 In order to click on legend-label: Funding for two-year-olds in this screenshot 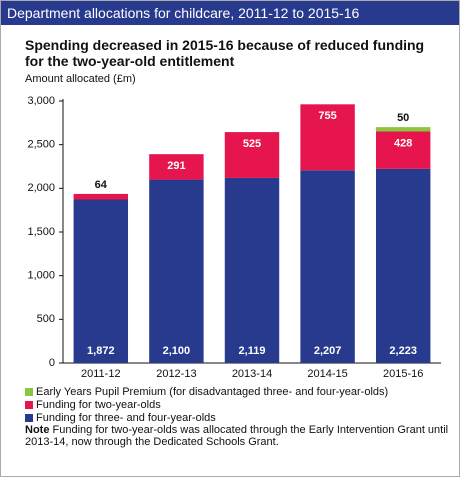, I will do `click(98, 404)`.